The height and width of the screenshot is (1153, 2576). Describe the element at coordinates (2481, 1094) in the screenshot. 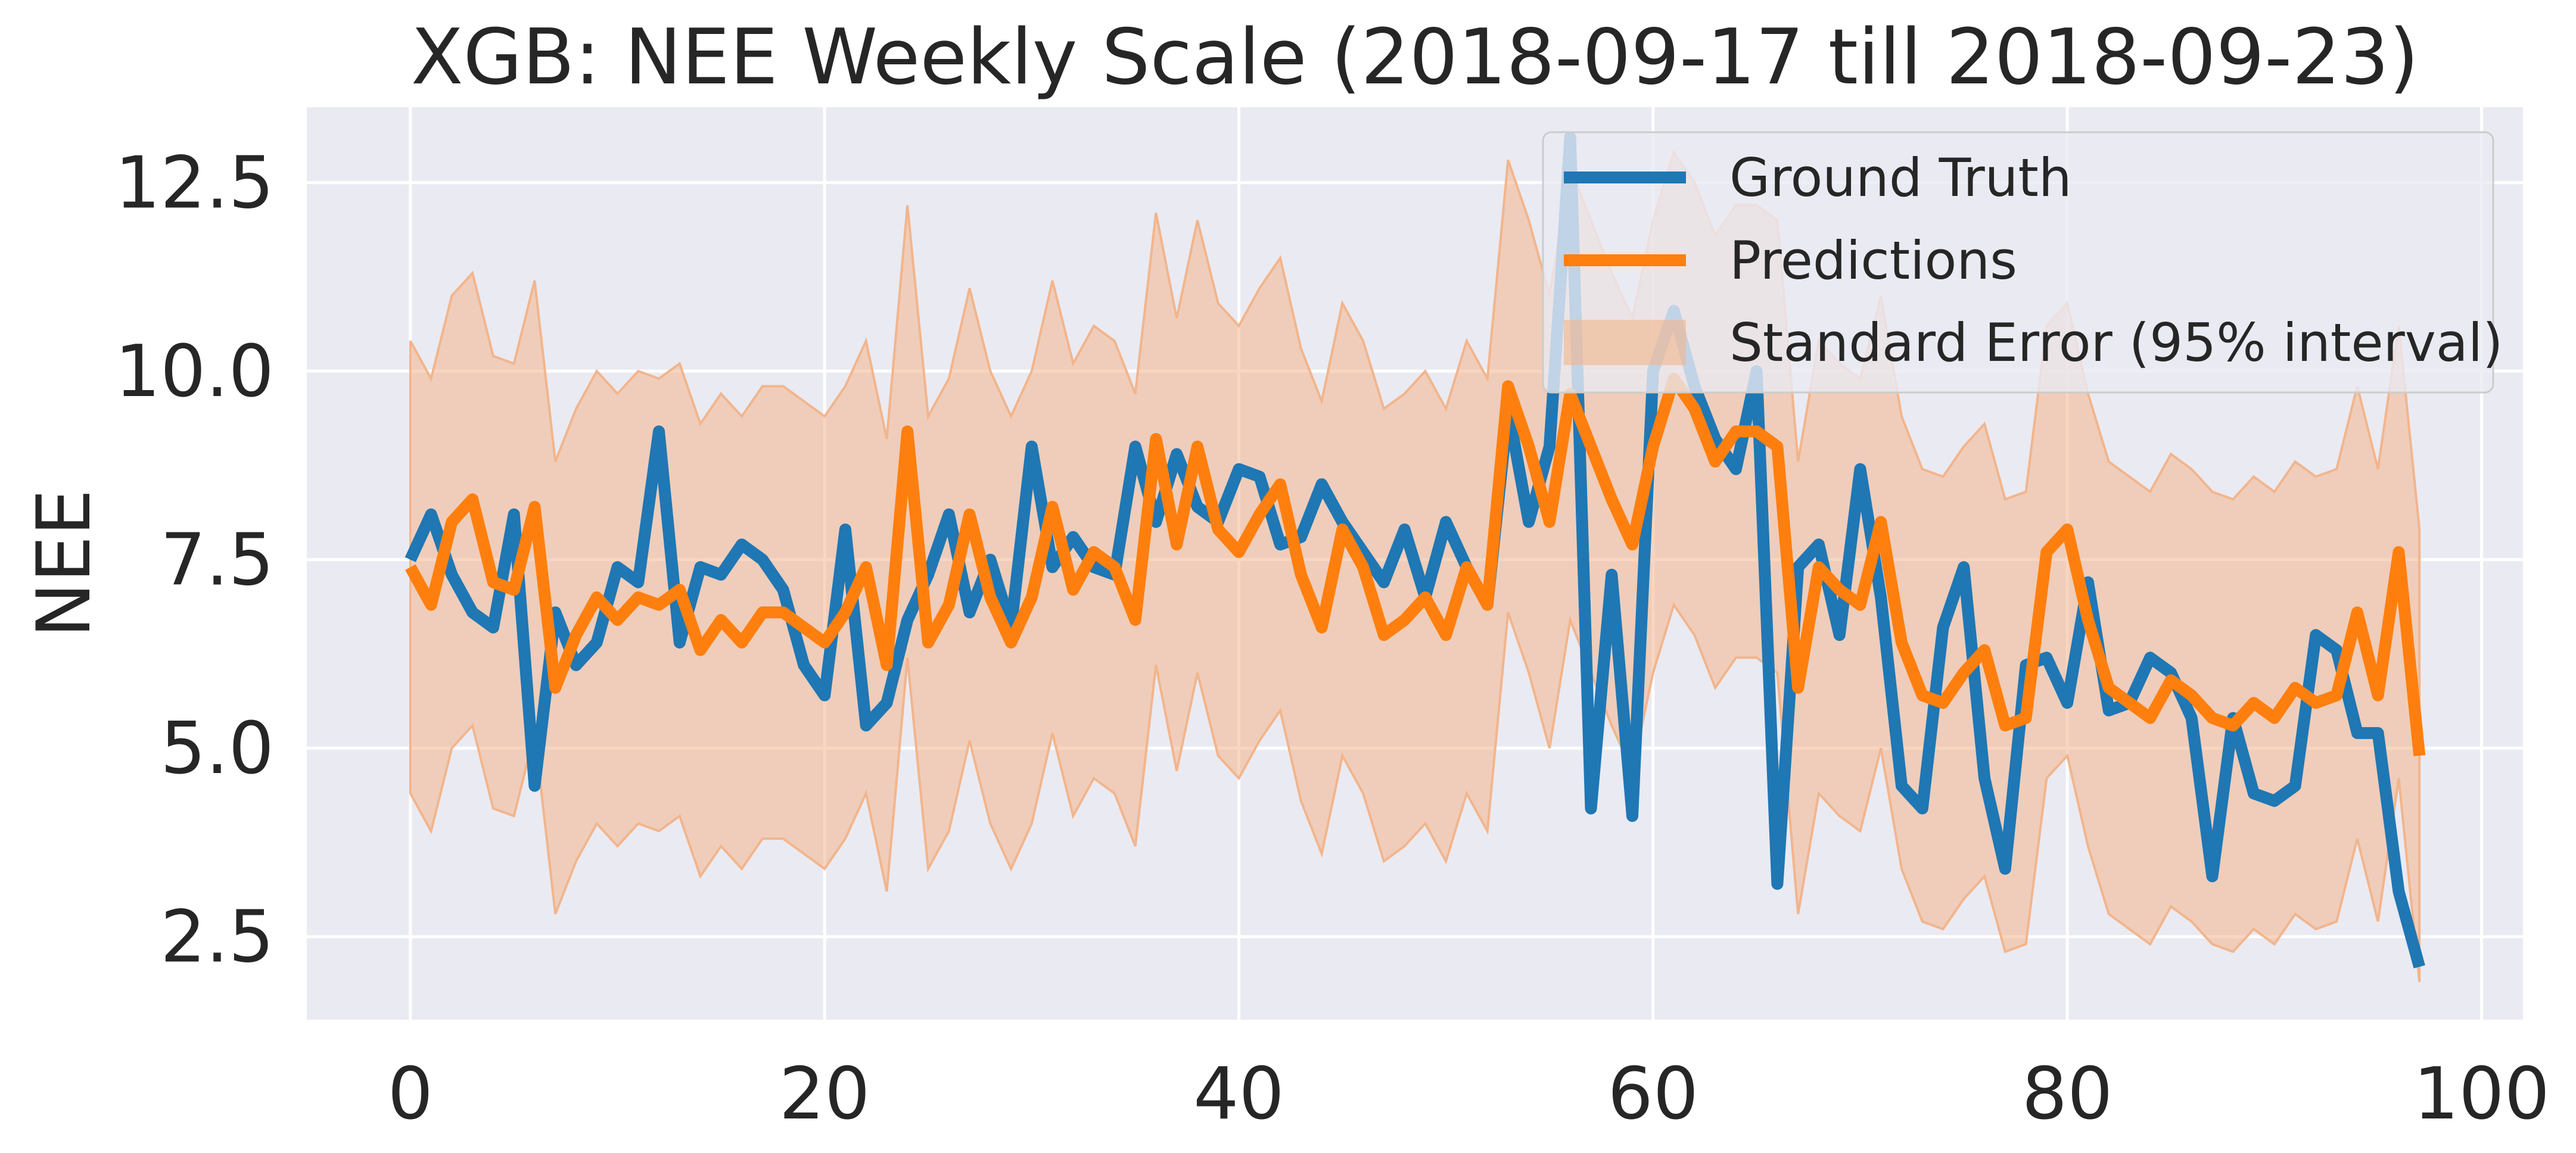

I see `x-tick-label: 100` at that location.